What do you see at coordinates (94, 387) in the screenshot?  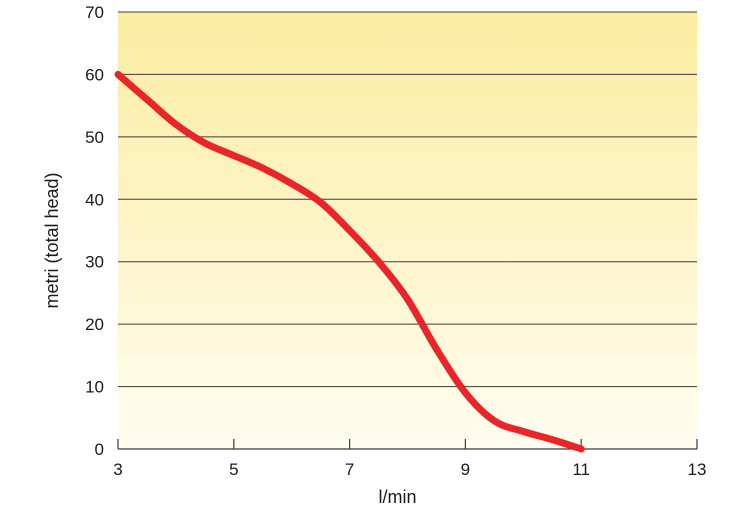 I see `y-tick-label: 10` at bounding box center [94, 387].